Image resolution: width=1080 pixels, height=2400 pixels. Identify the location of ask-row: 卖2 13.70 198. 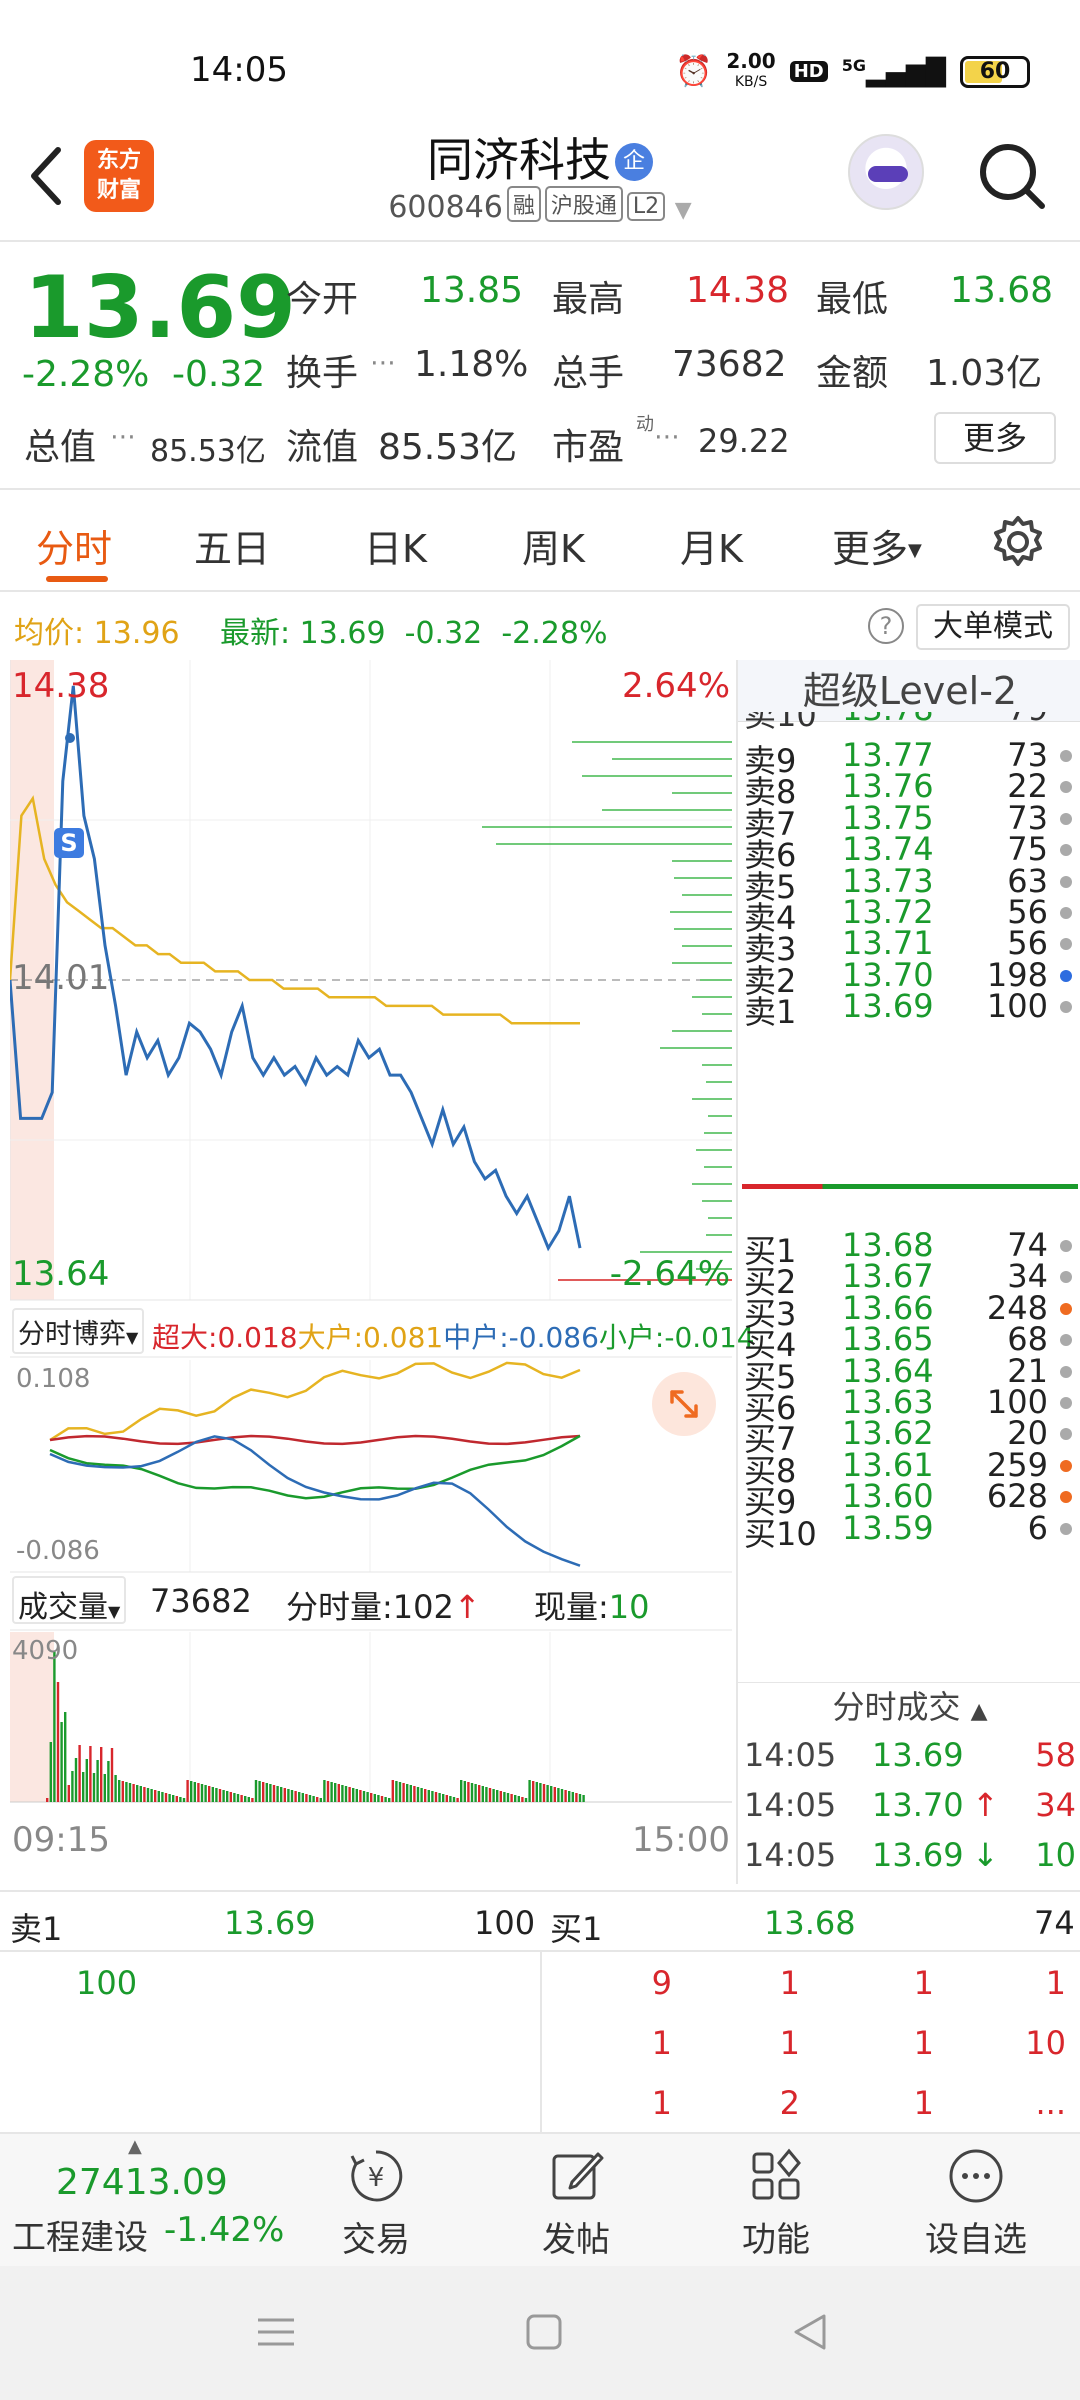
(909, 980).